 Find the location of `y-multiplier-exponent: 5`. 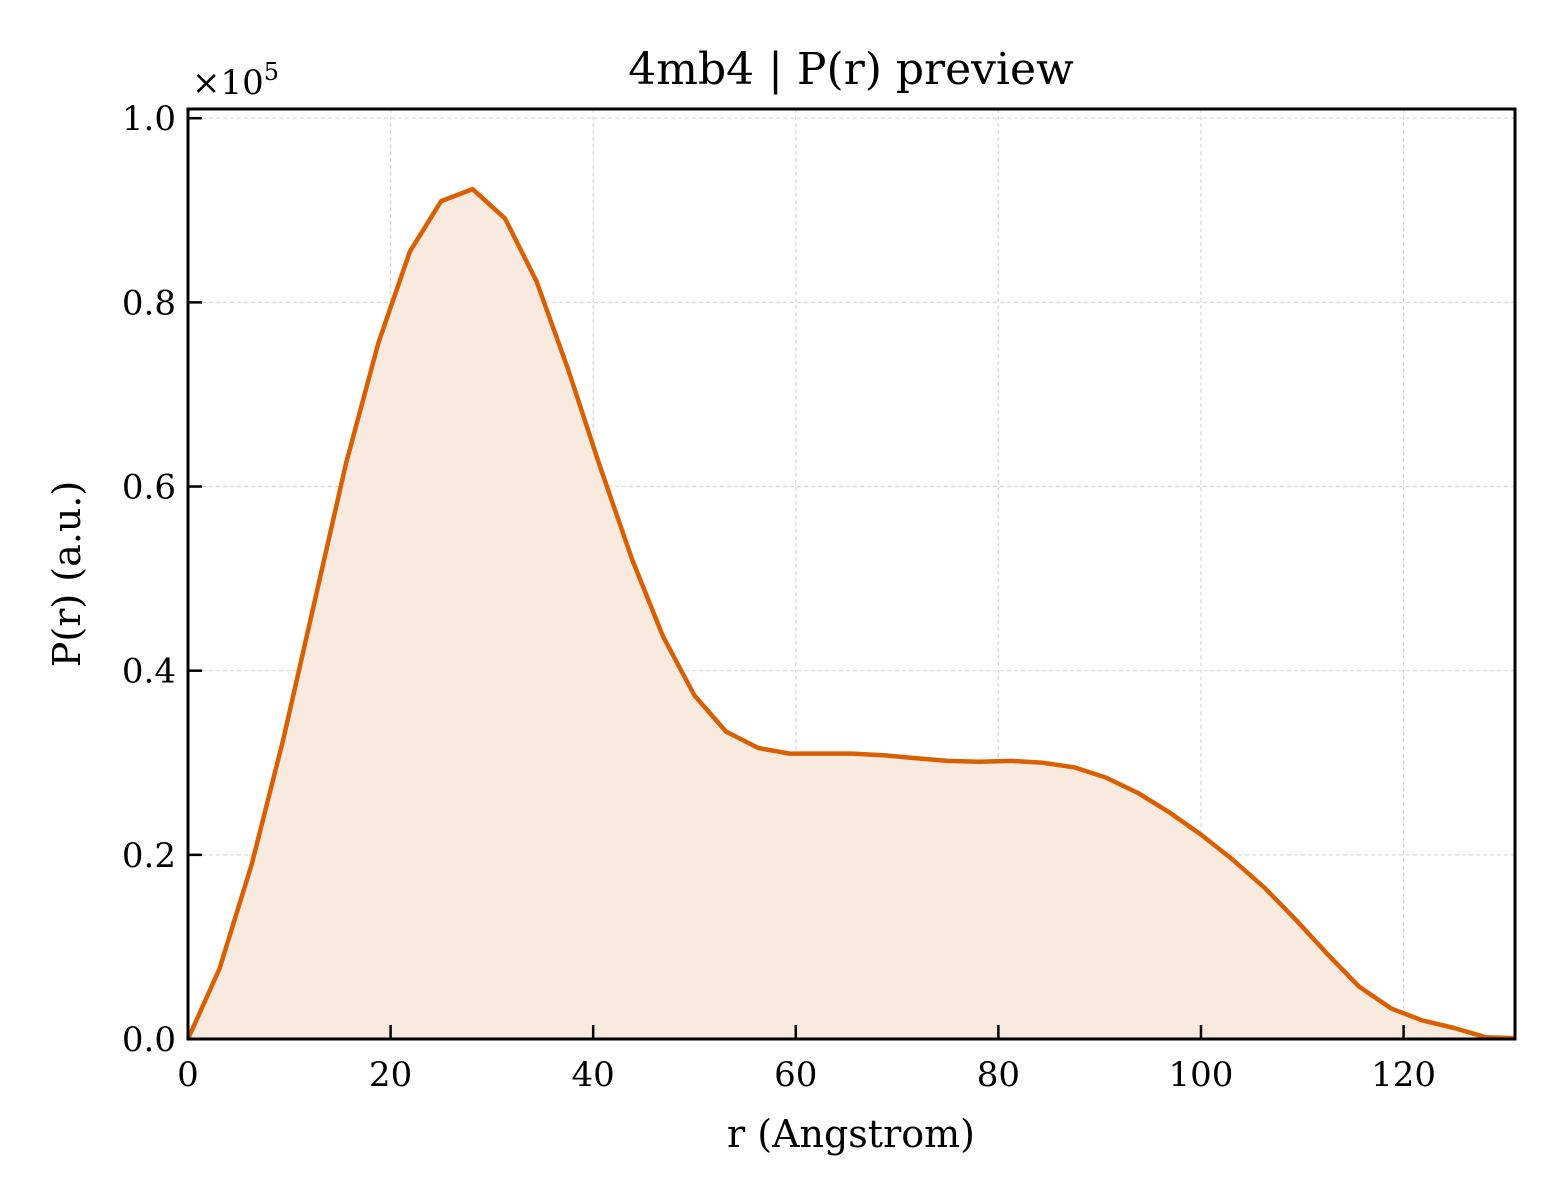

y-multiplier-exponent: 5 is located at coordinates (271, 72).